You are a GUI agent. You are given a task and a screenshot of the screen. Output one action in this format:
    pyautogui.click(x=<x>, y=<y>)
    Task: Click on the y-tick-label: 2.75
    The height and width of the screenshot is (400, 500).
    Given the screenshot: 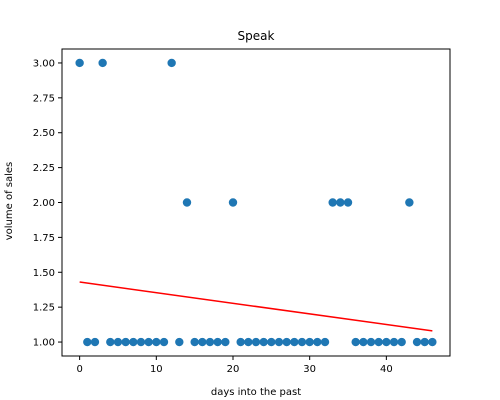 What is the action you would take?
    pyautogui.click(x=44, y=98)
    